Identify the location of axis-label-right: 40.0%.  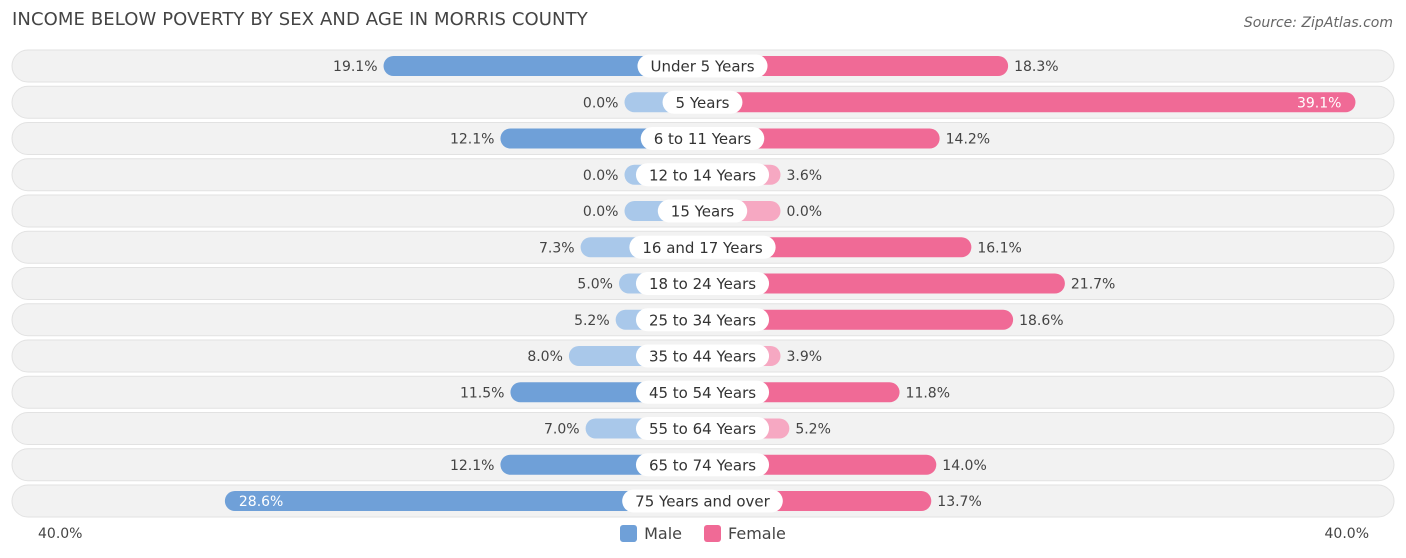
(1346, 534).